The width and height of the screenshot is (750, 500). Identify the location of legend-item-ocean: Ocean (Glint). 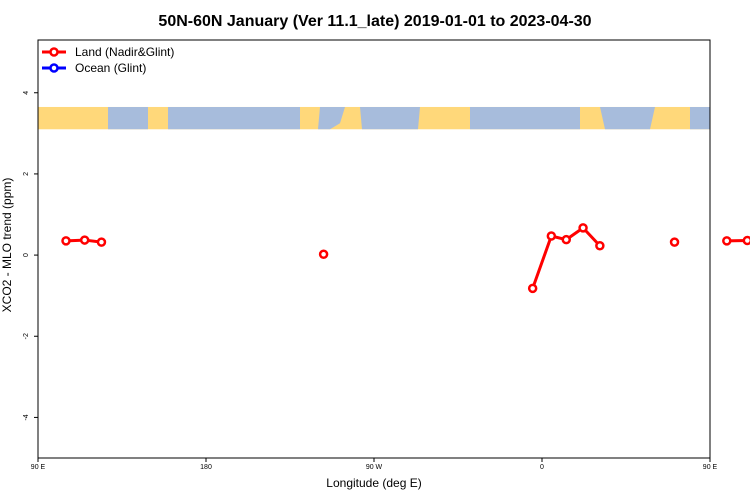
(94, 68).